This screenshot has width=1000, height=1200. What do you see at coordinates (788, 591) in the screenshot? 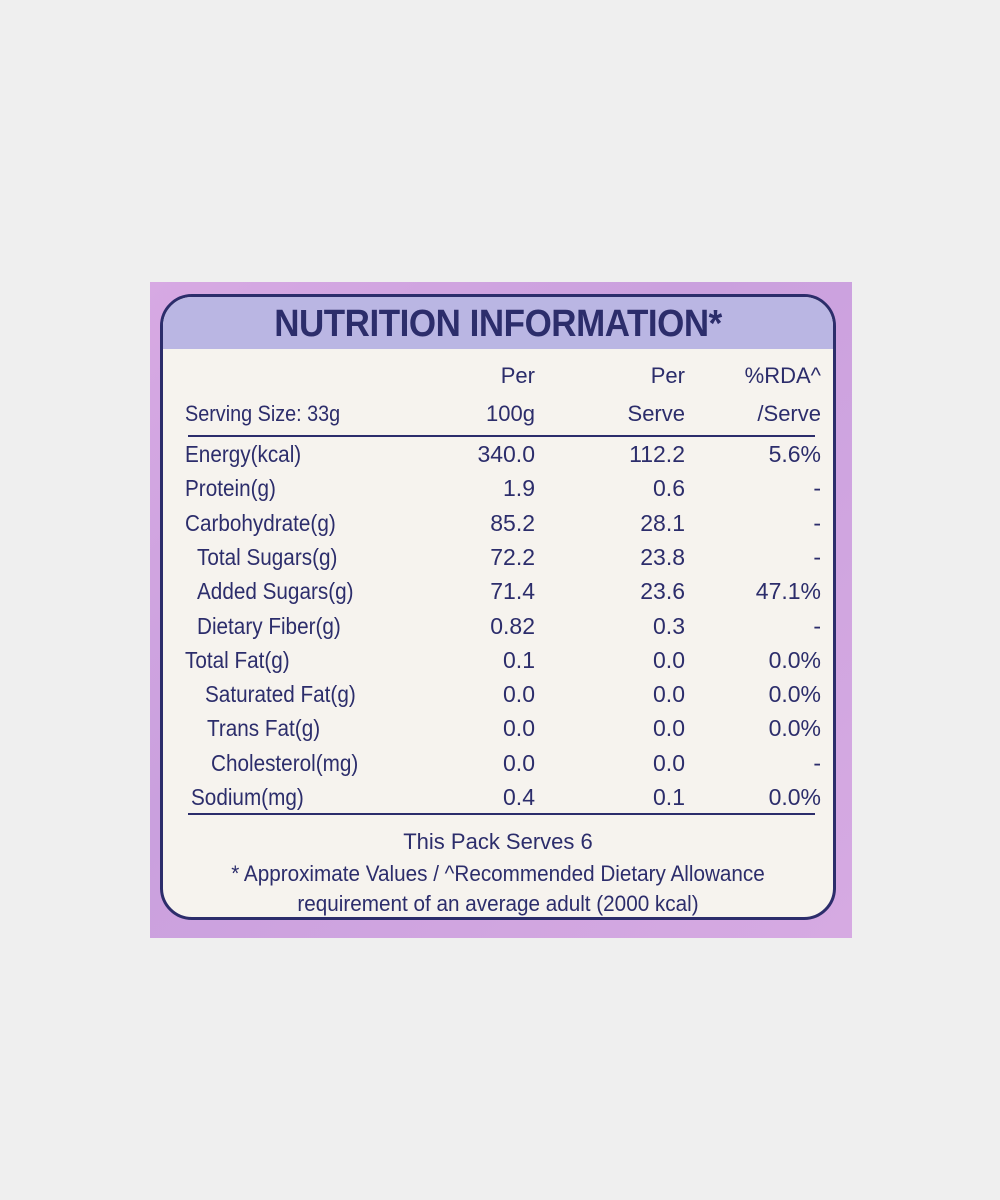
I see `value-rda: 47.1%` at bounding box center [788, 591].